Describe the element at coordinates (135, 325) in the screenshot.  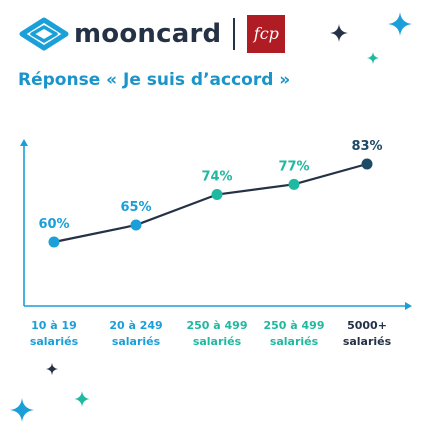
I see `category-label: 20 à 249` at that location.